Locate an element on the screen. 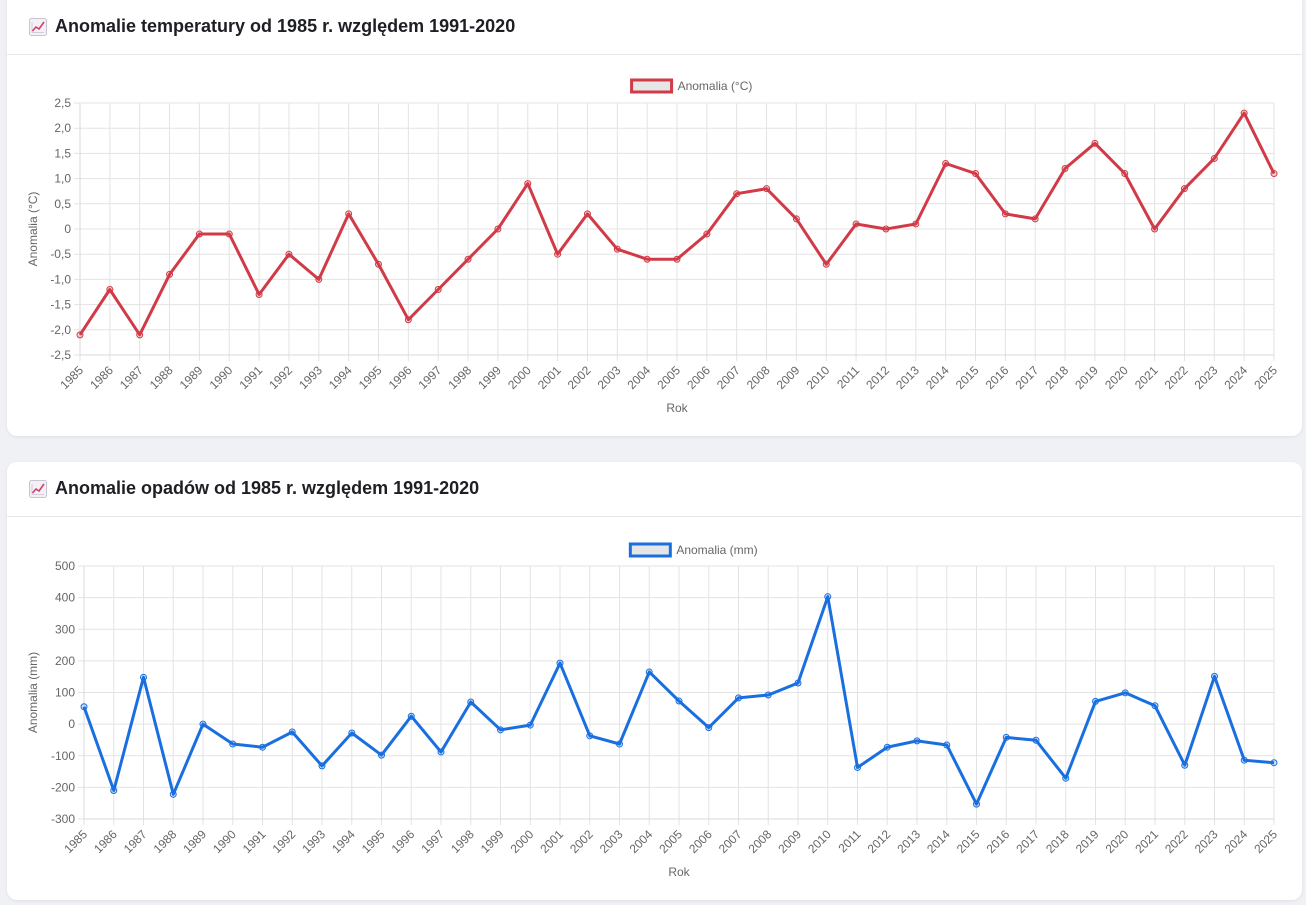 This screenshot has height=905, width=1306. x-tick-label: 2018 is located at coordinates (1056, 377).